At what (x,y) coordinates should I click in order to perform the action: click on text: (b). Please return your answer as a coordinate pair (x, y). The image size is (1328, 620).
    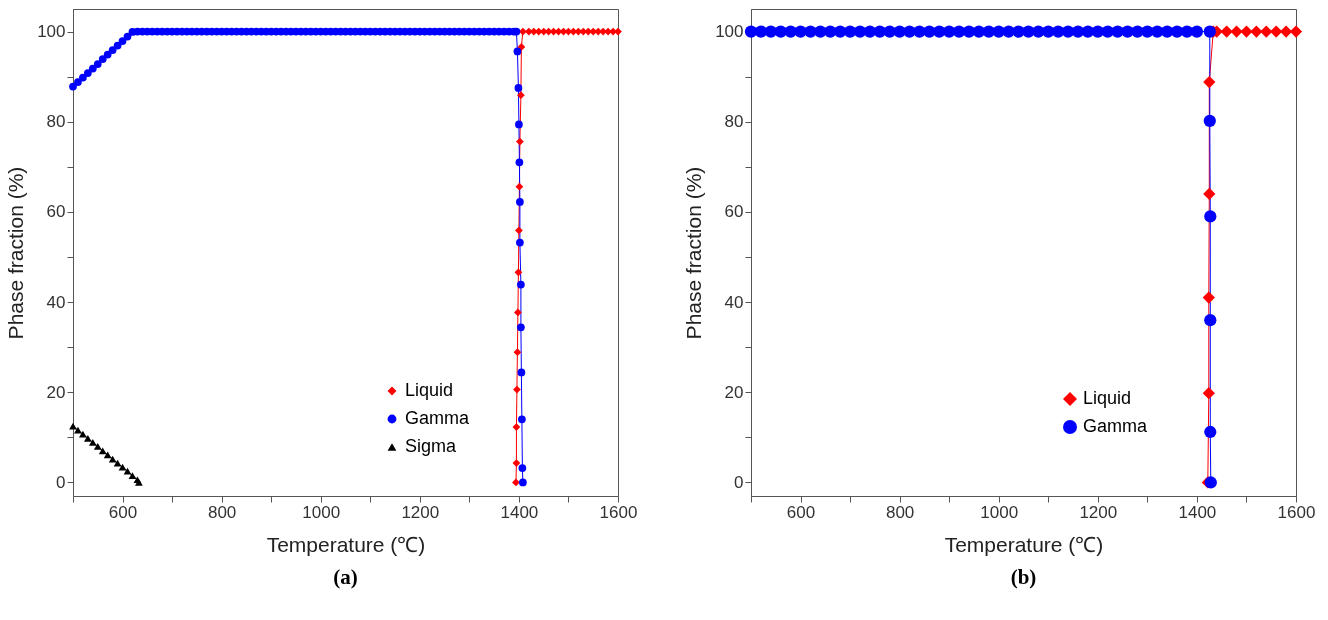
    Looking at the image, I should click on (1023, 577).